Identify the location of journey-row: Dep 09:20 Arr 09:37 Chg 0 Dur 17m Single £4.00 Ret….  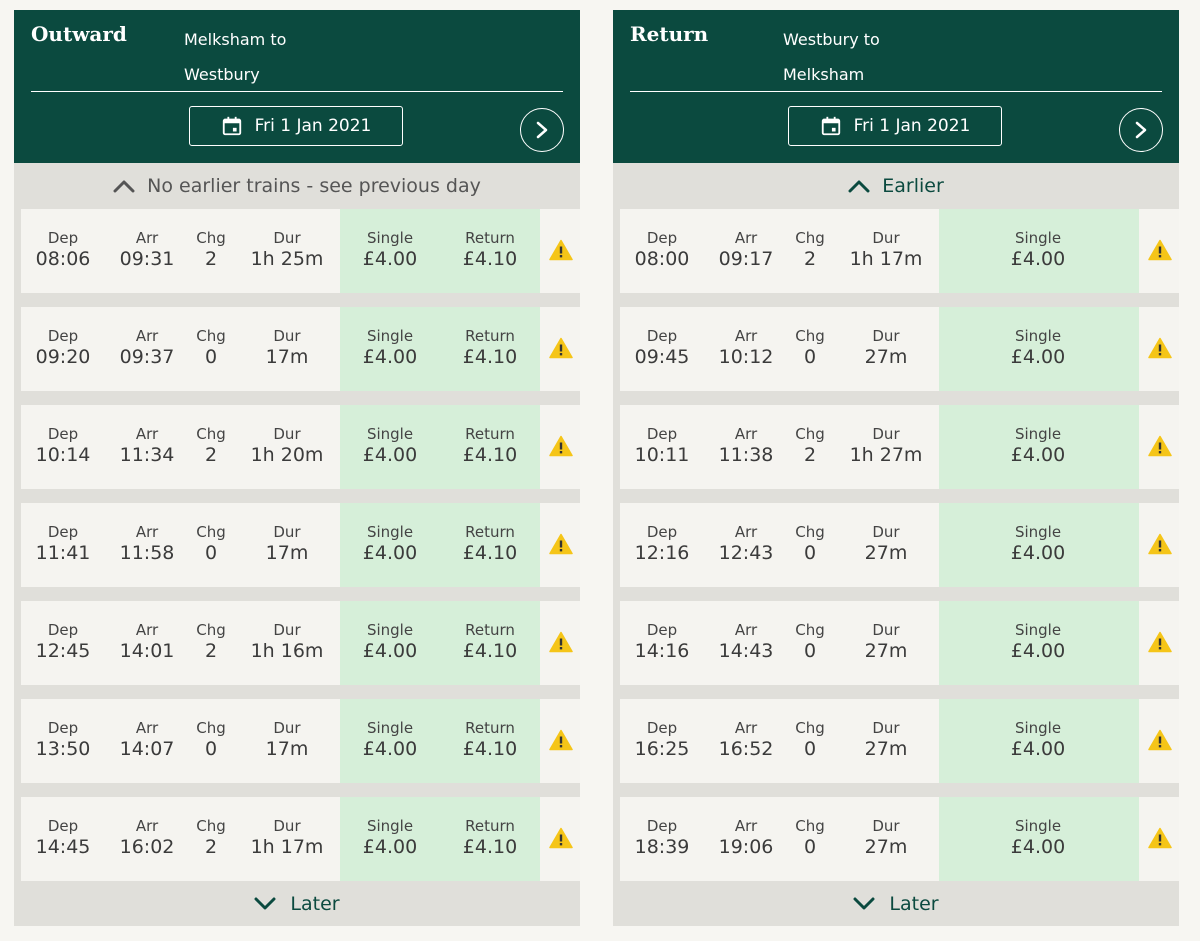
(300, 349).